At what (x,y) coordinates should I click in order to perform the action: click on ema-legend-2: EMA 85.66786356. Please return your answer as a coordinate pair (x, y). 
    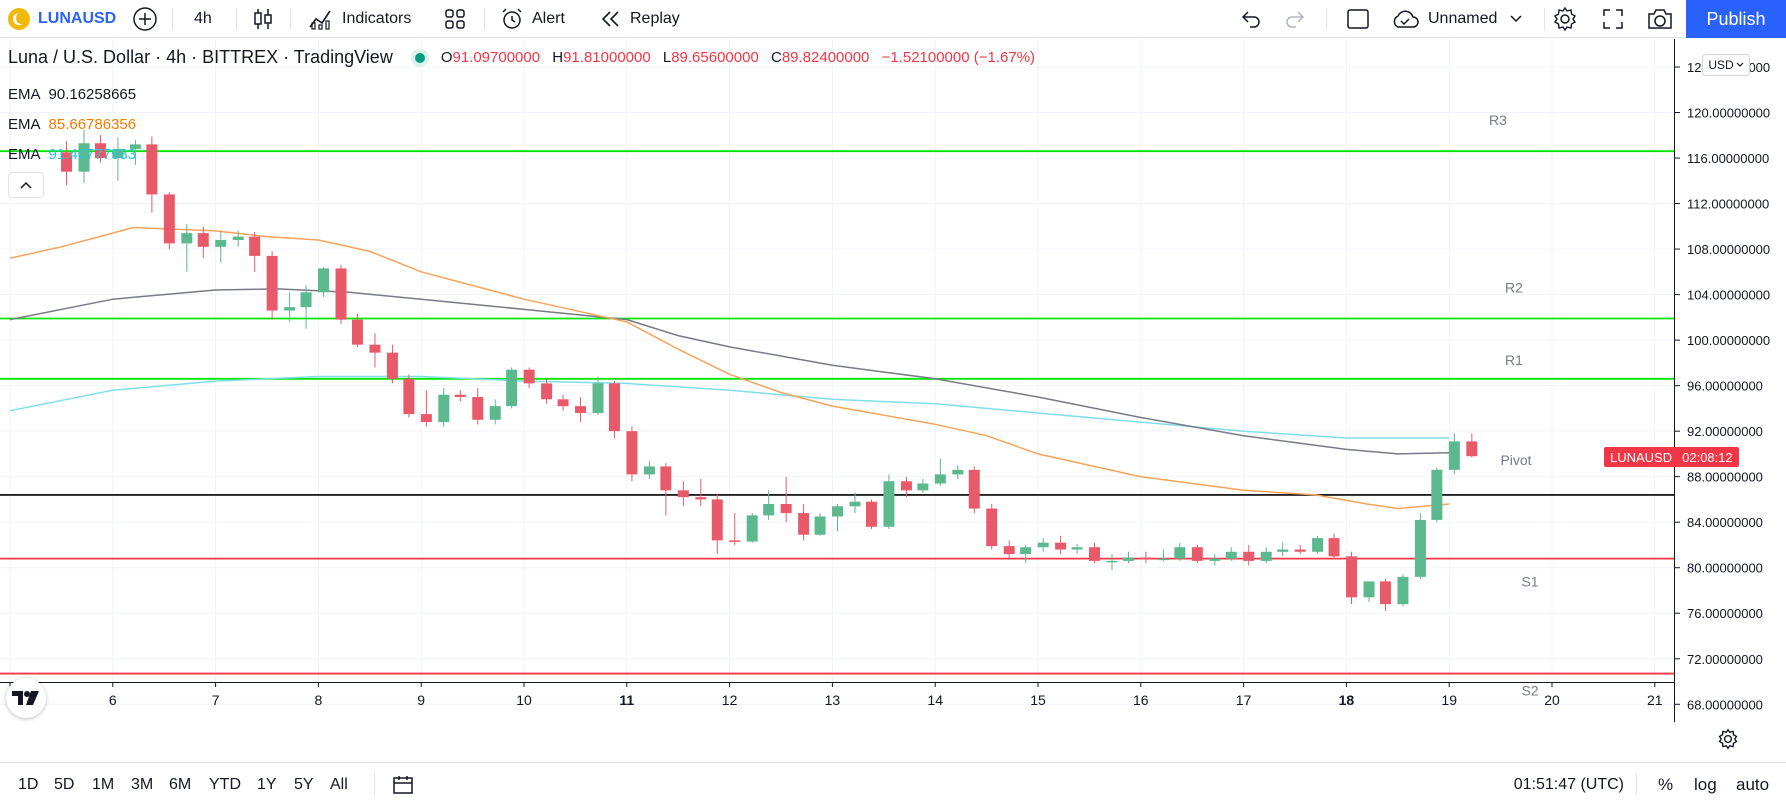
    Looking at the image, I should click on (72, 124).